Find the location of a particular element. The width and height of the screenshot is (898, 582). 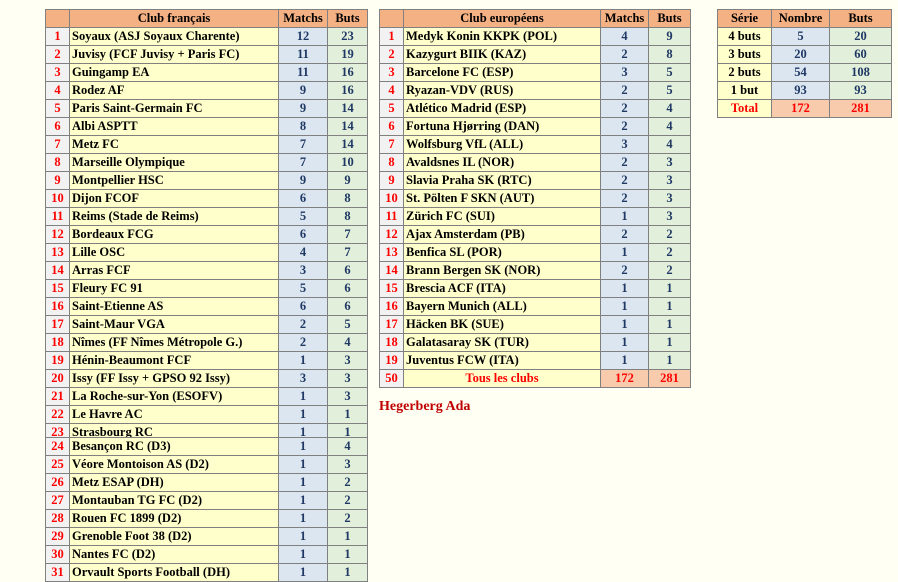

cell-matchs: 3 is located at coordinates (303, 378).